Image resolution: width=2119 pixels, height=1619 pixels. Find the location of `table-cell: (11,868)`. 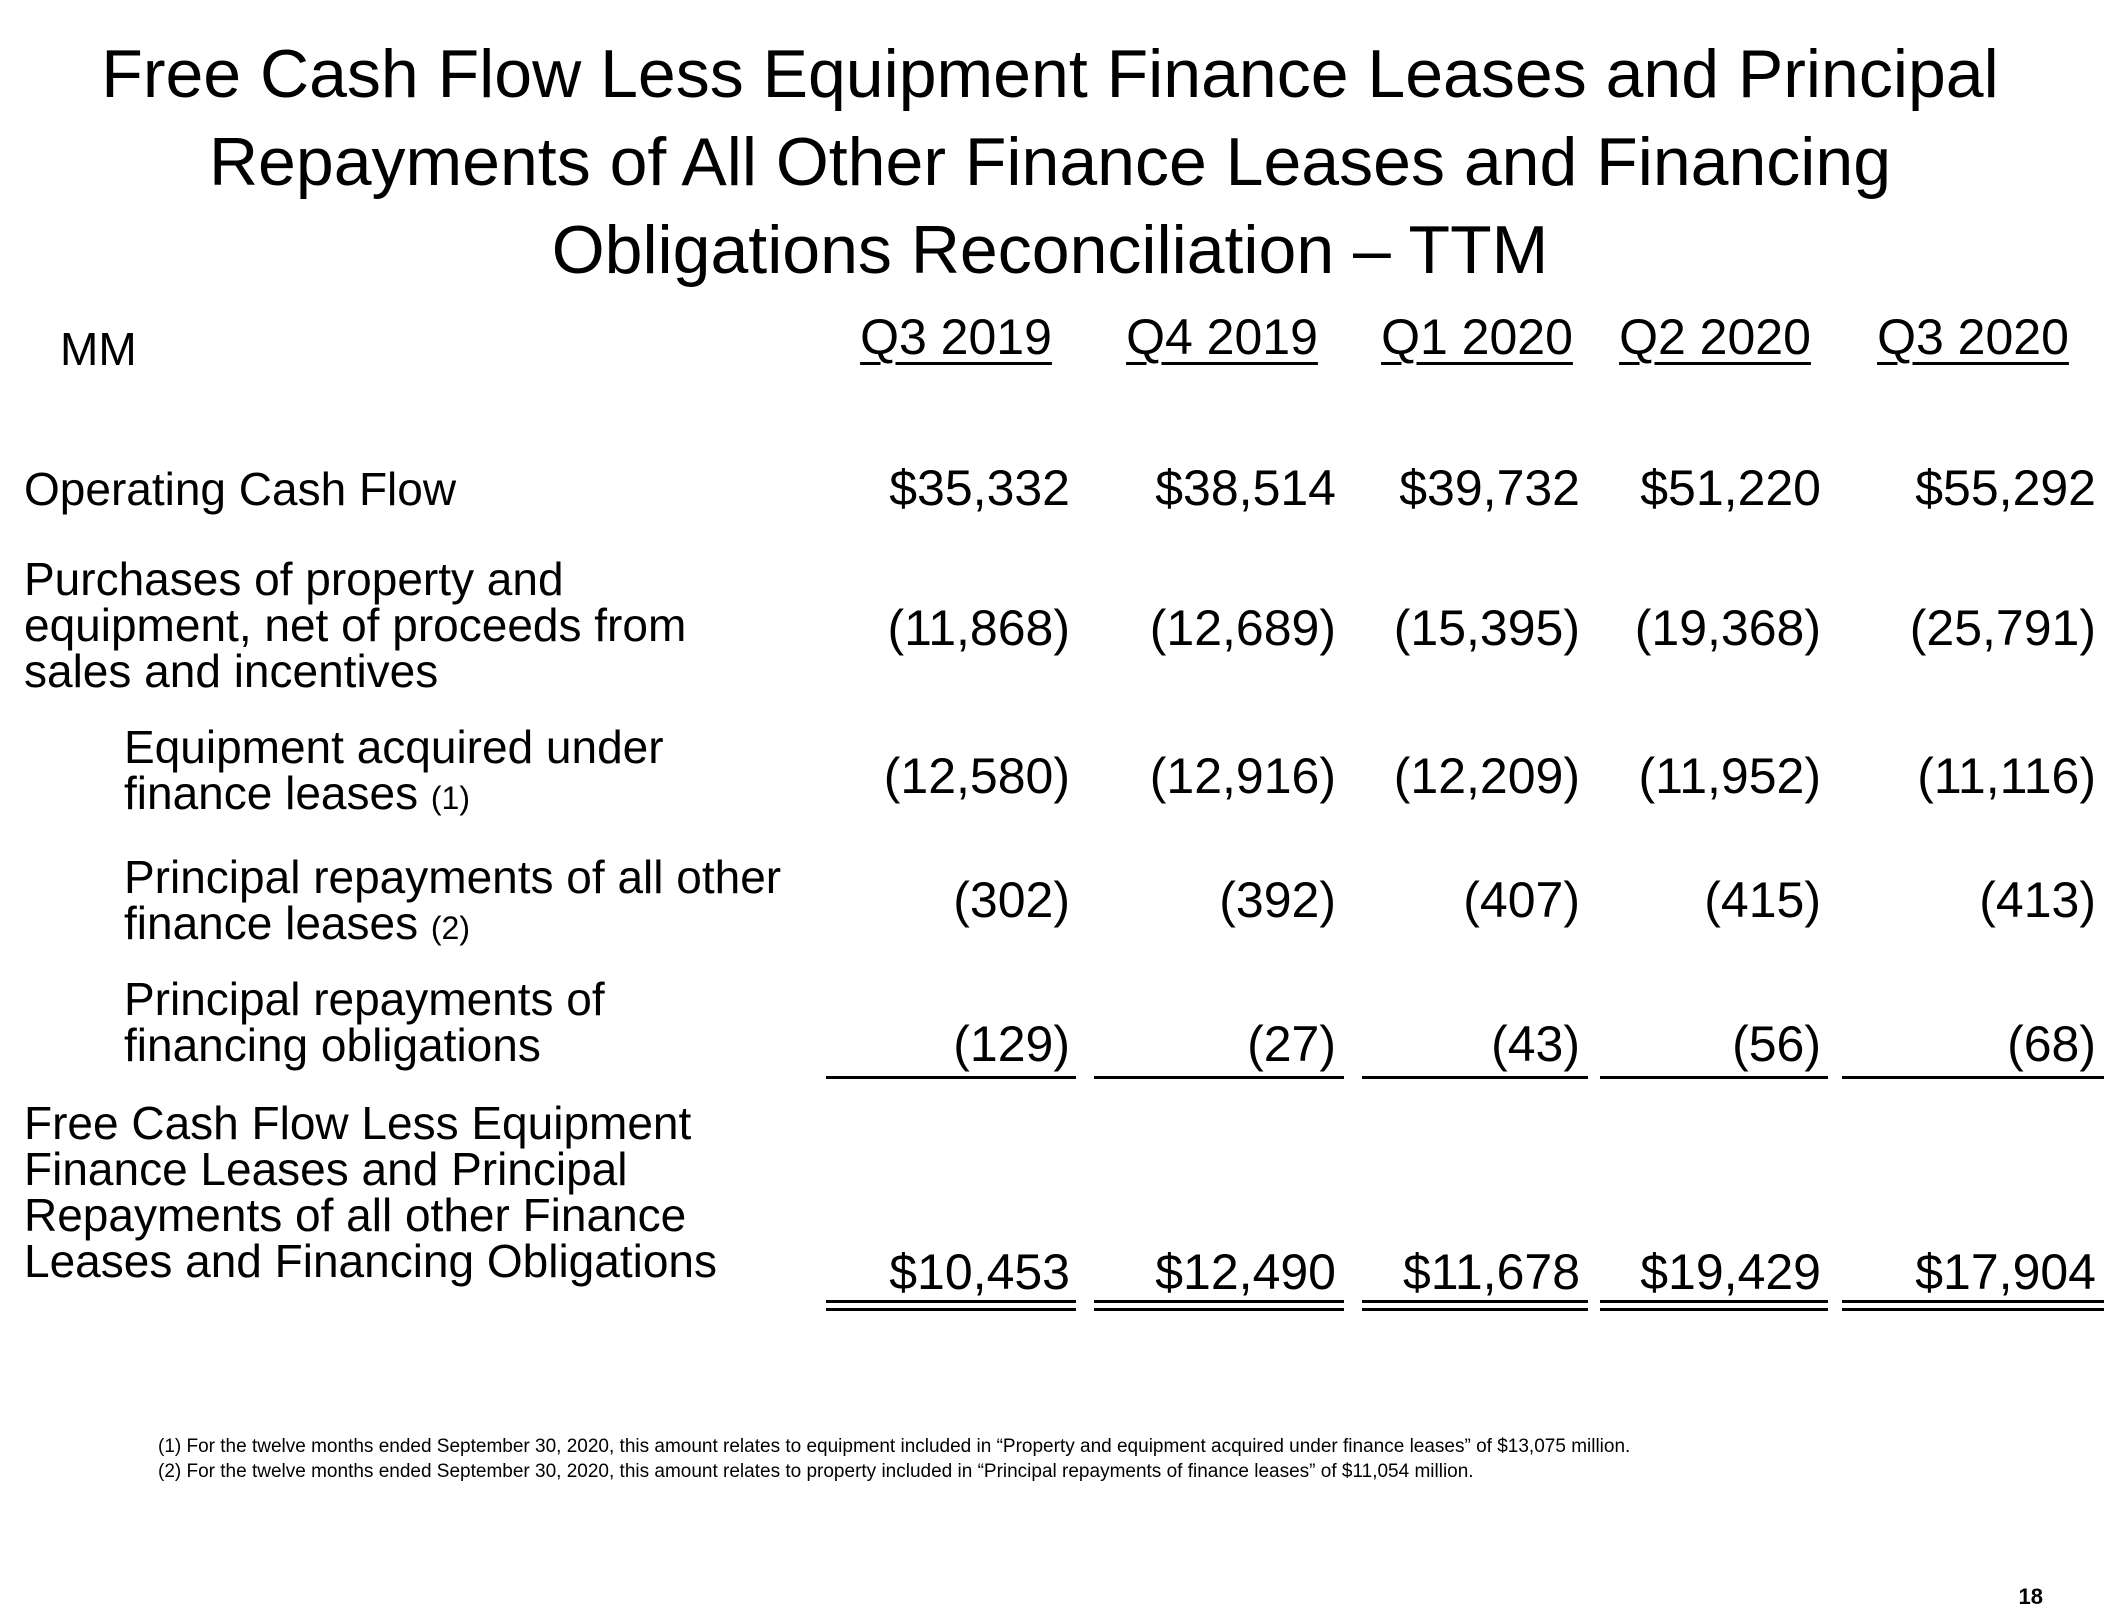

table-cell: (11,868) is located at coordinates (978, 628).